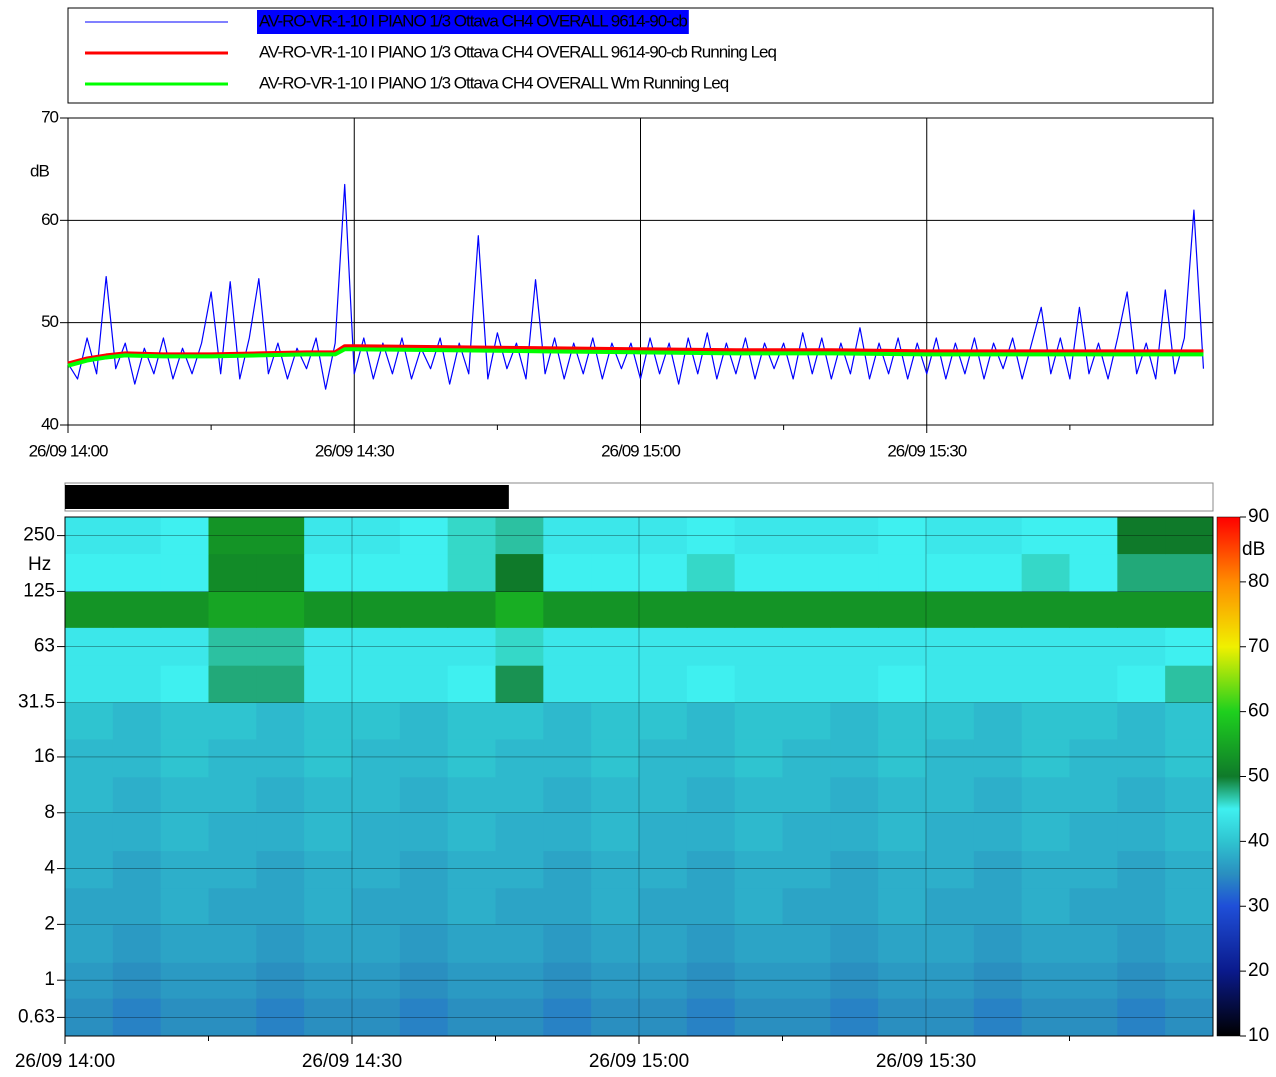 The height and width of the screenshot is (1077, 1276). What do you see at coordinates (49, 812) in the screenshot?
I see `y-tick-label: 8` at bounding box center [49, 812].